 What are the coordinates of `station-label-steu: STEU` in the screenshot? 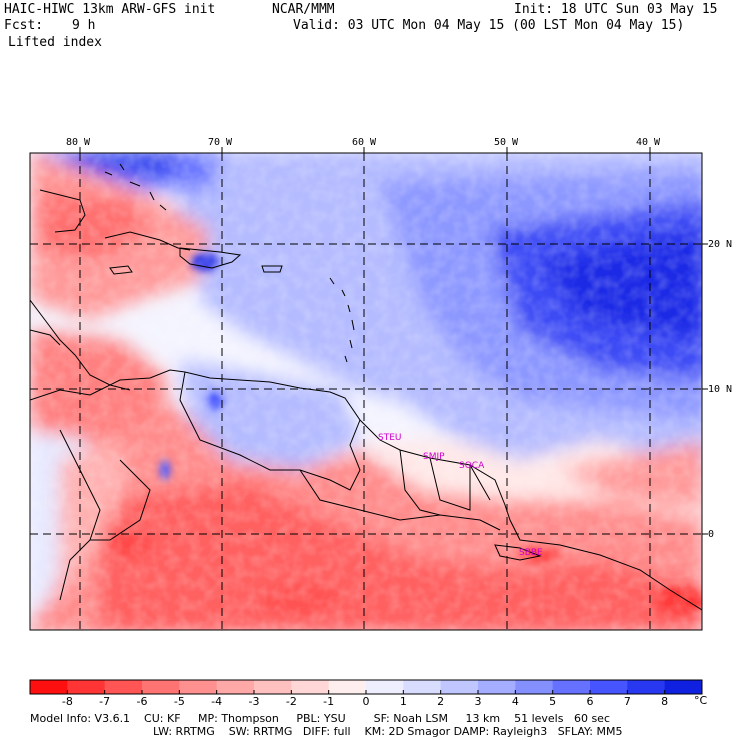 It's located at (389, 438).